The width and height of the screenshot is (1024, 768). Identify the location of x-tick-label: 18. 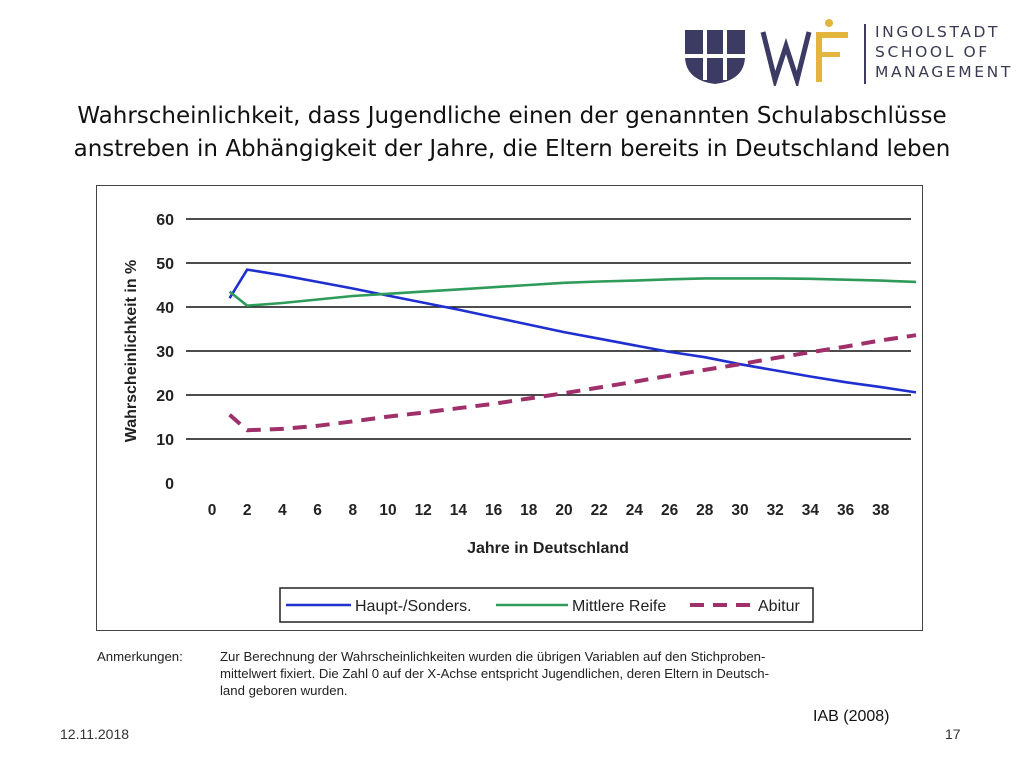
(529, 510).